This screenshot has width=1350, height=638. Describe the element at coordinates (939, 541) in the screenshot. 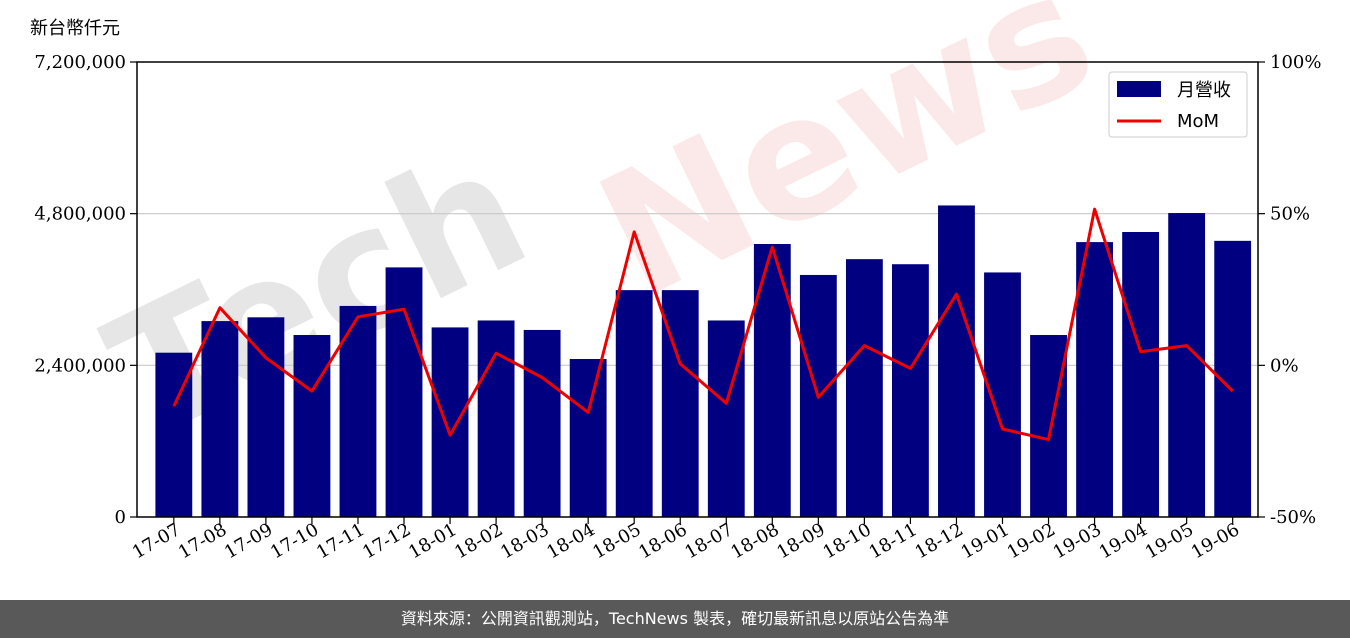

I see `x-tick-label: 18-12` at that location.